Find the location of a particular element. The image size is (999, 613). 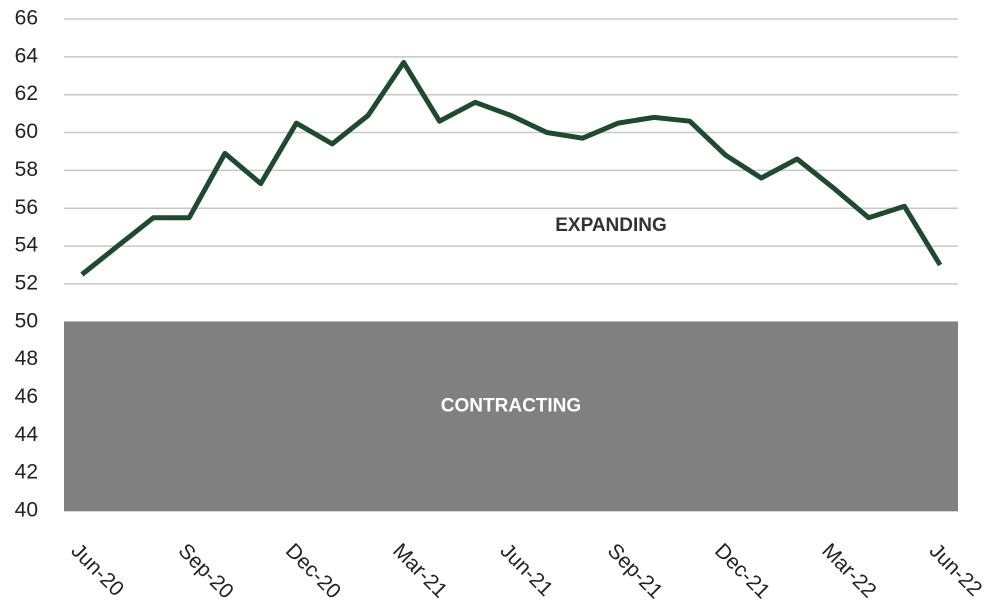

x-tick-label: Dec-21 is located at coordinates (742, 571).